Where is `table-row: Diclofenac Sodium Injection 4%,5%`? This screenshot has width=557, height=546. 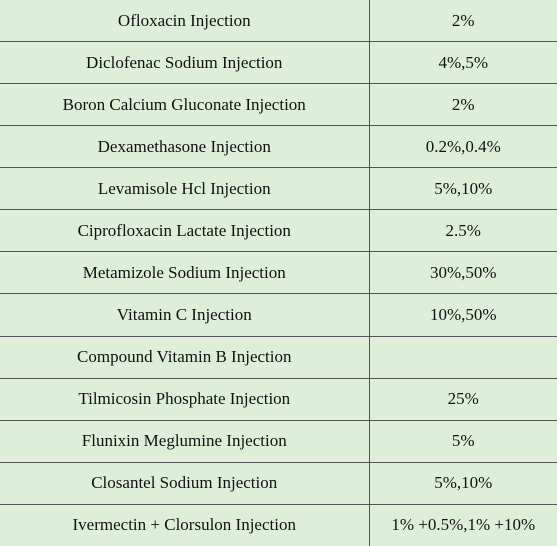
table-row: Diclofenac Sodium Injection 4%,5% is located at coordinates (278, 63).